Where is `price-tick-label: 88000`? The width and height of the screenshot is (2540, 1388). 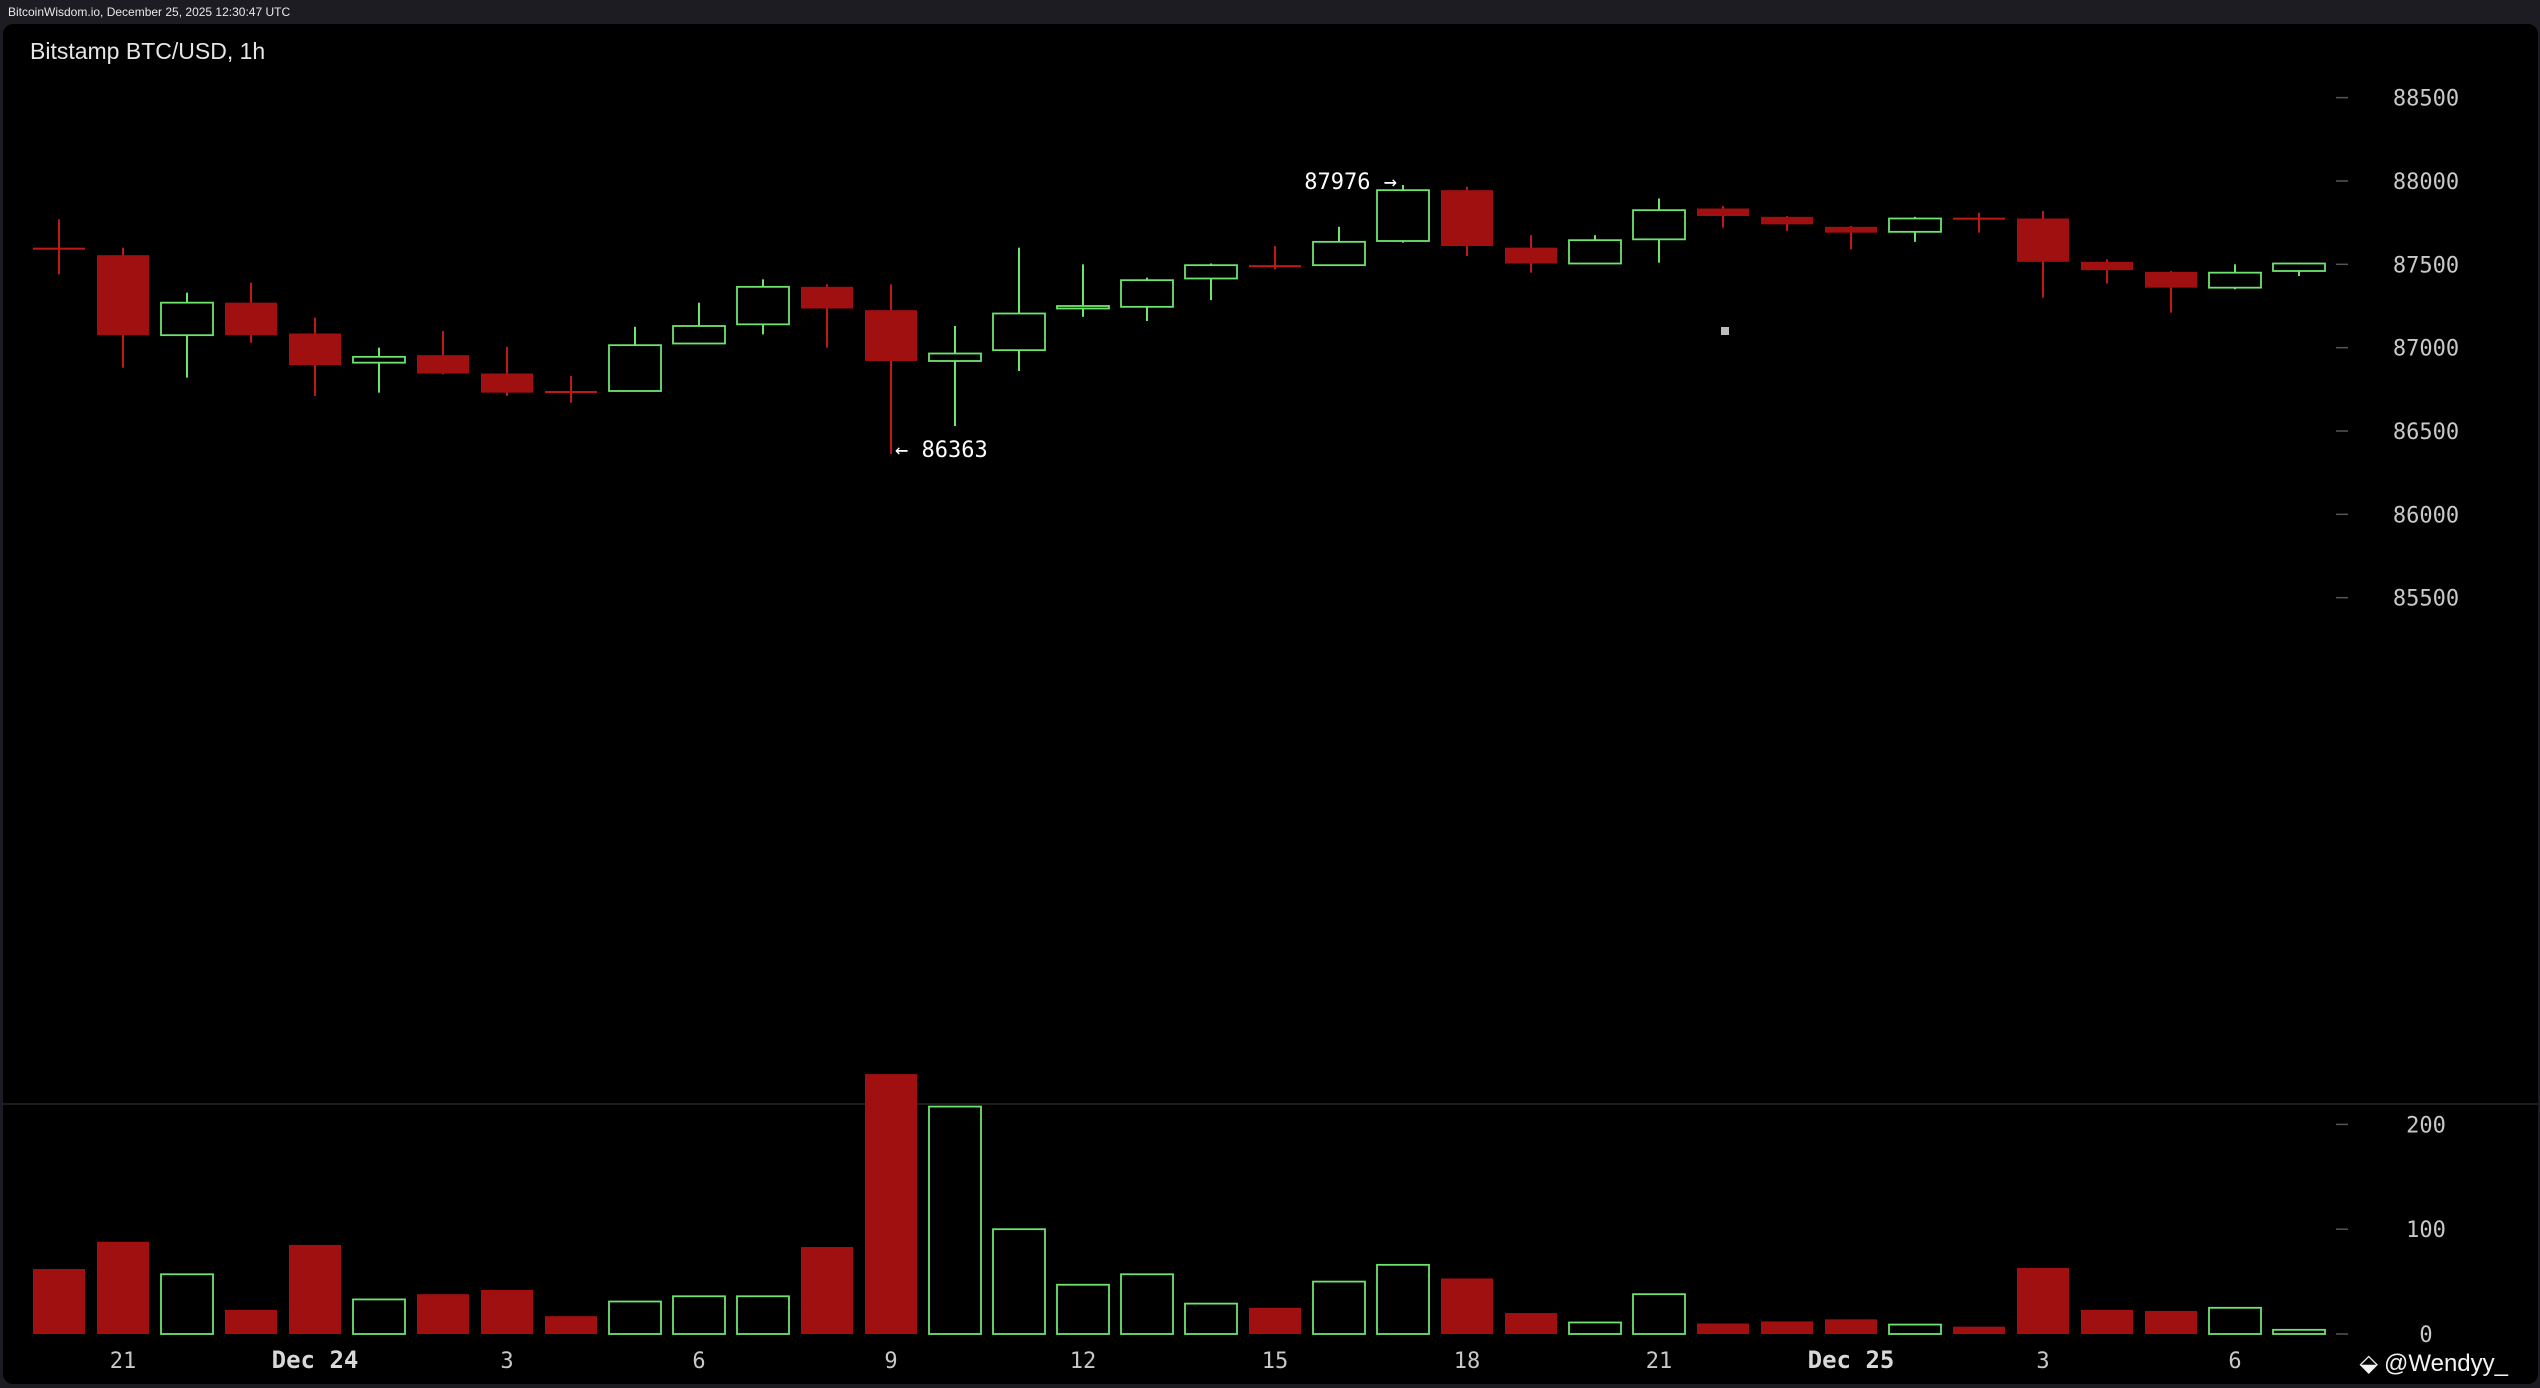 price-tick-label: 88000 is located at coordinates (2426, 182).